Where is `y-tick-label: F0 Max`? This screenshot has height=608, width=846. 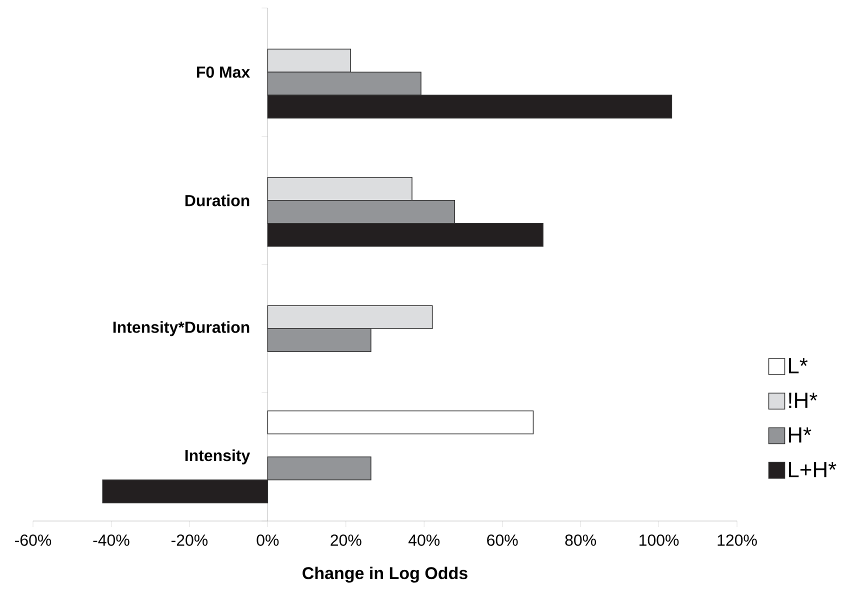
y-tick-label: F0 Max is located at coordinates (223, 72).